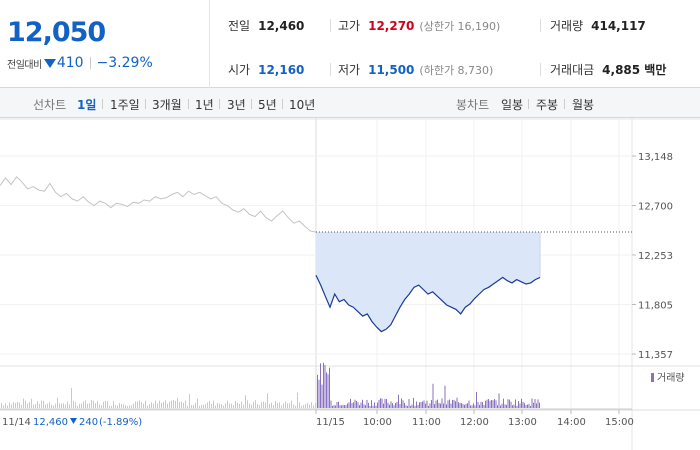  Describe the element at coordinates (547, 105) in the screenshot. I see `tab-weekly-candle: 주봉` at that location.